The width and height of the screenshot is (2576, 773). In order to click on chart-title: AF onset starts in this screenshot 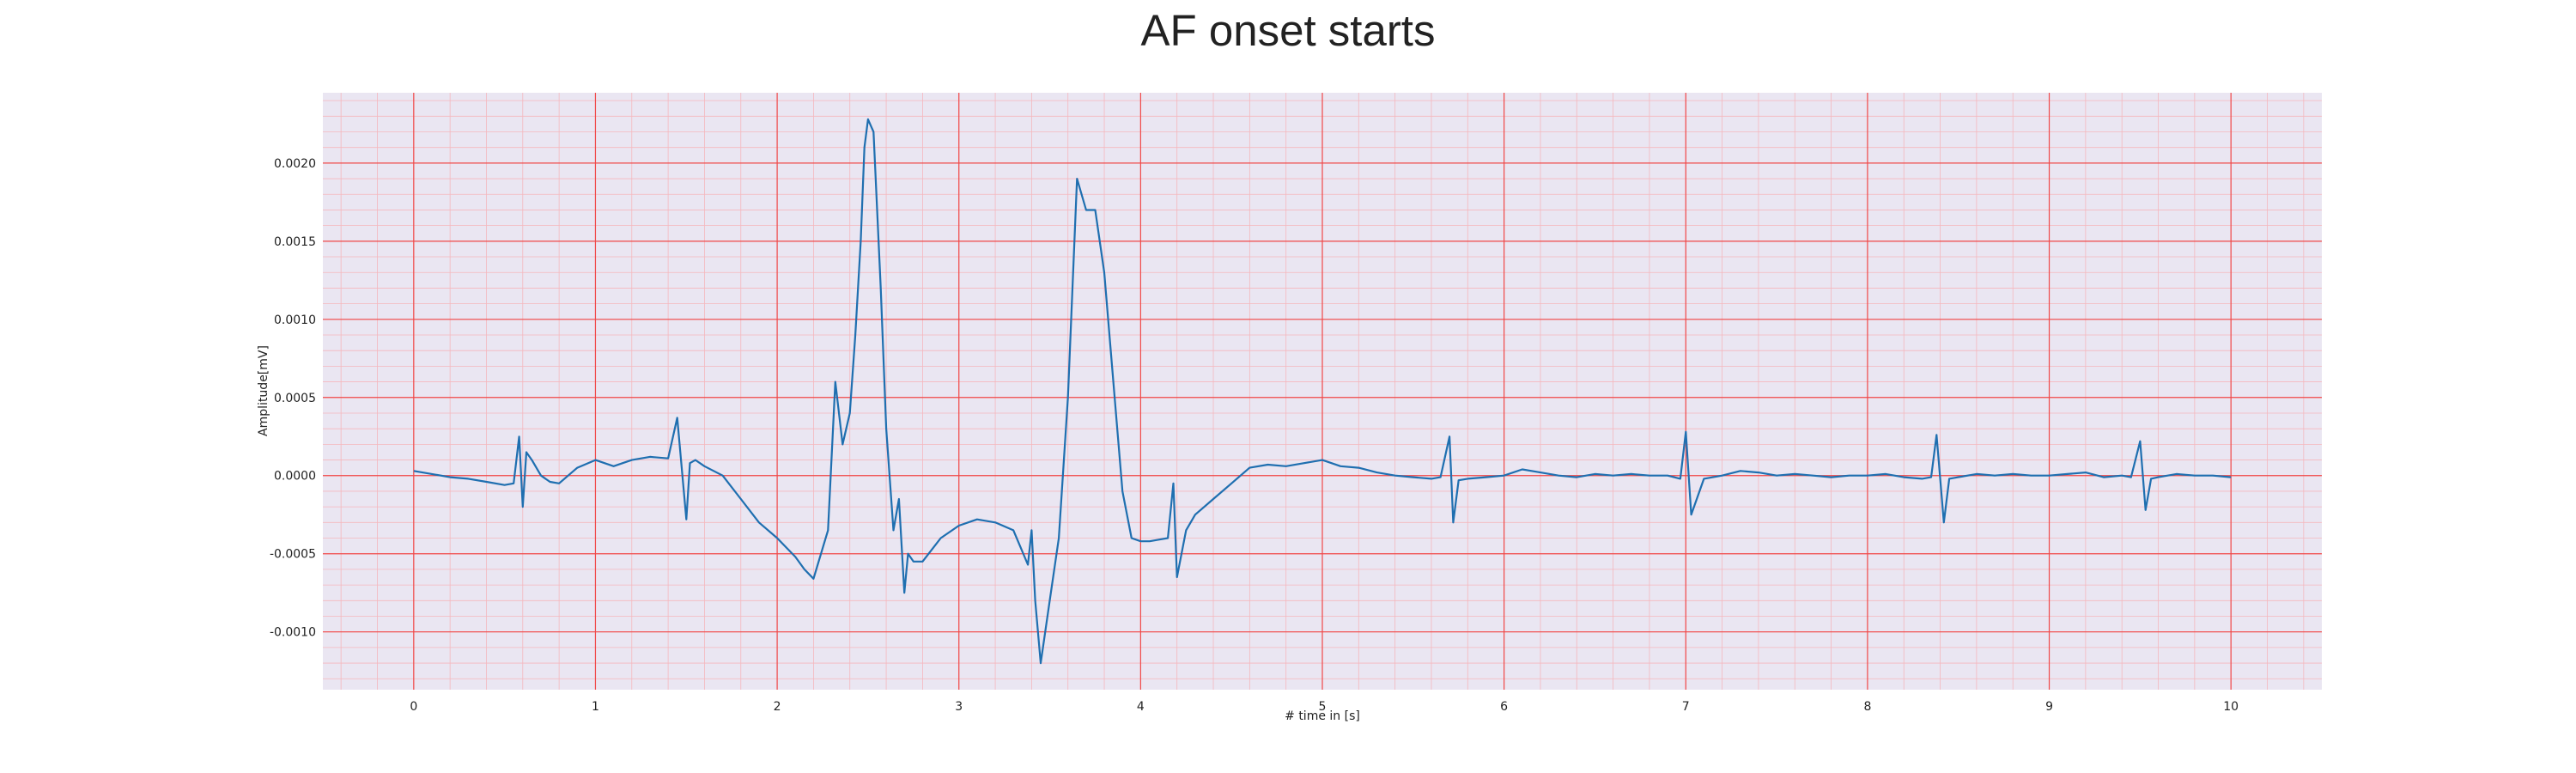, I will do `click(1288, 30)`.